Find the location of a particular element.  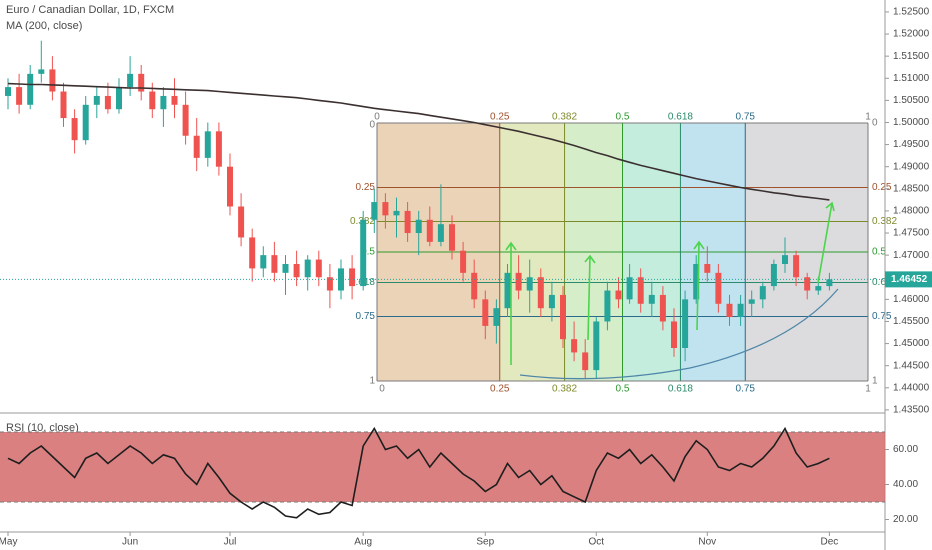

y-tick-label: 1.49000 is located at coordinates (911, 166).